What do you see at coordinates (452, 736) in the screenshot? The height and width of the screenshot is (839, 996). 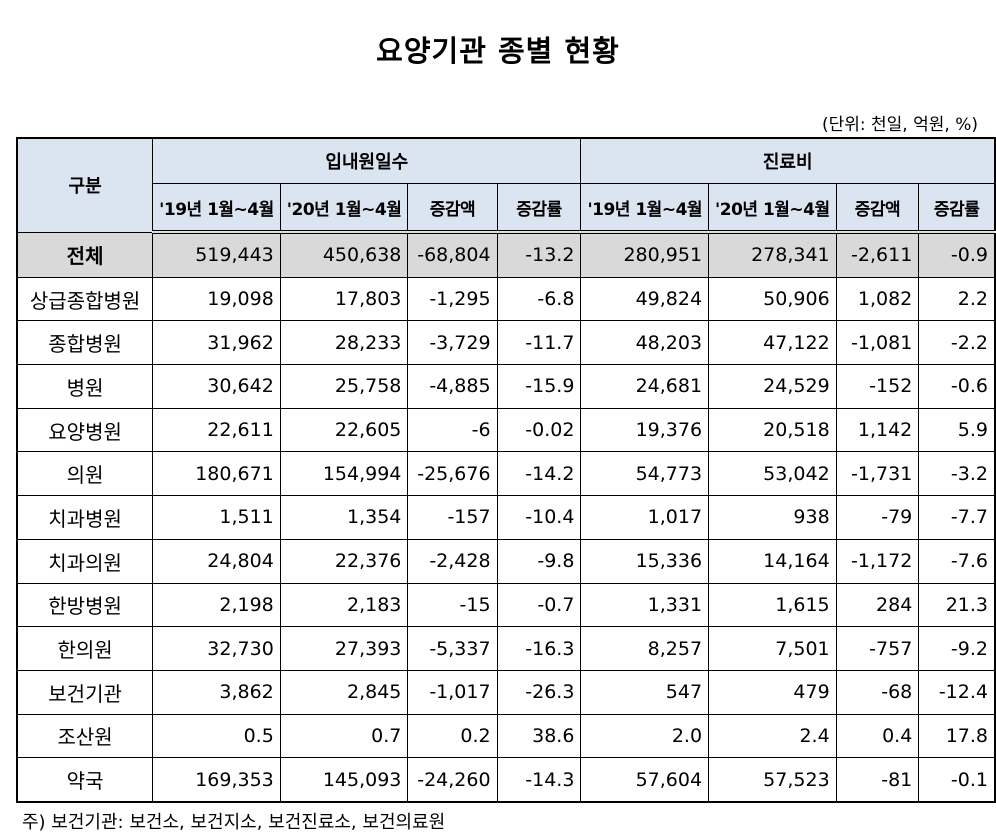 I see `table-cell: 0.2` at bounding box center [452, 736].